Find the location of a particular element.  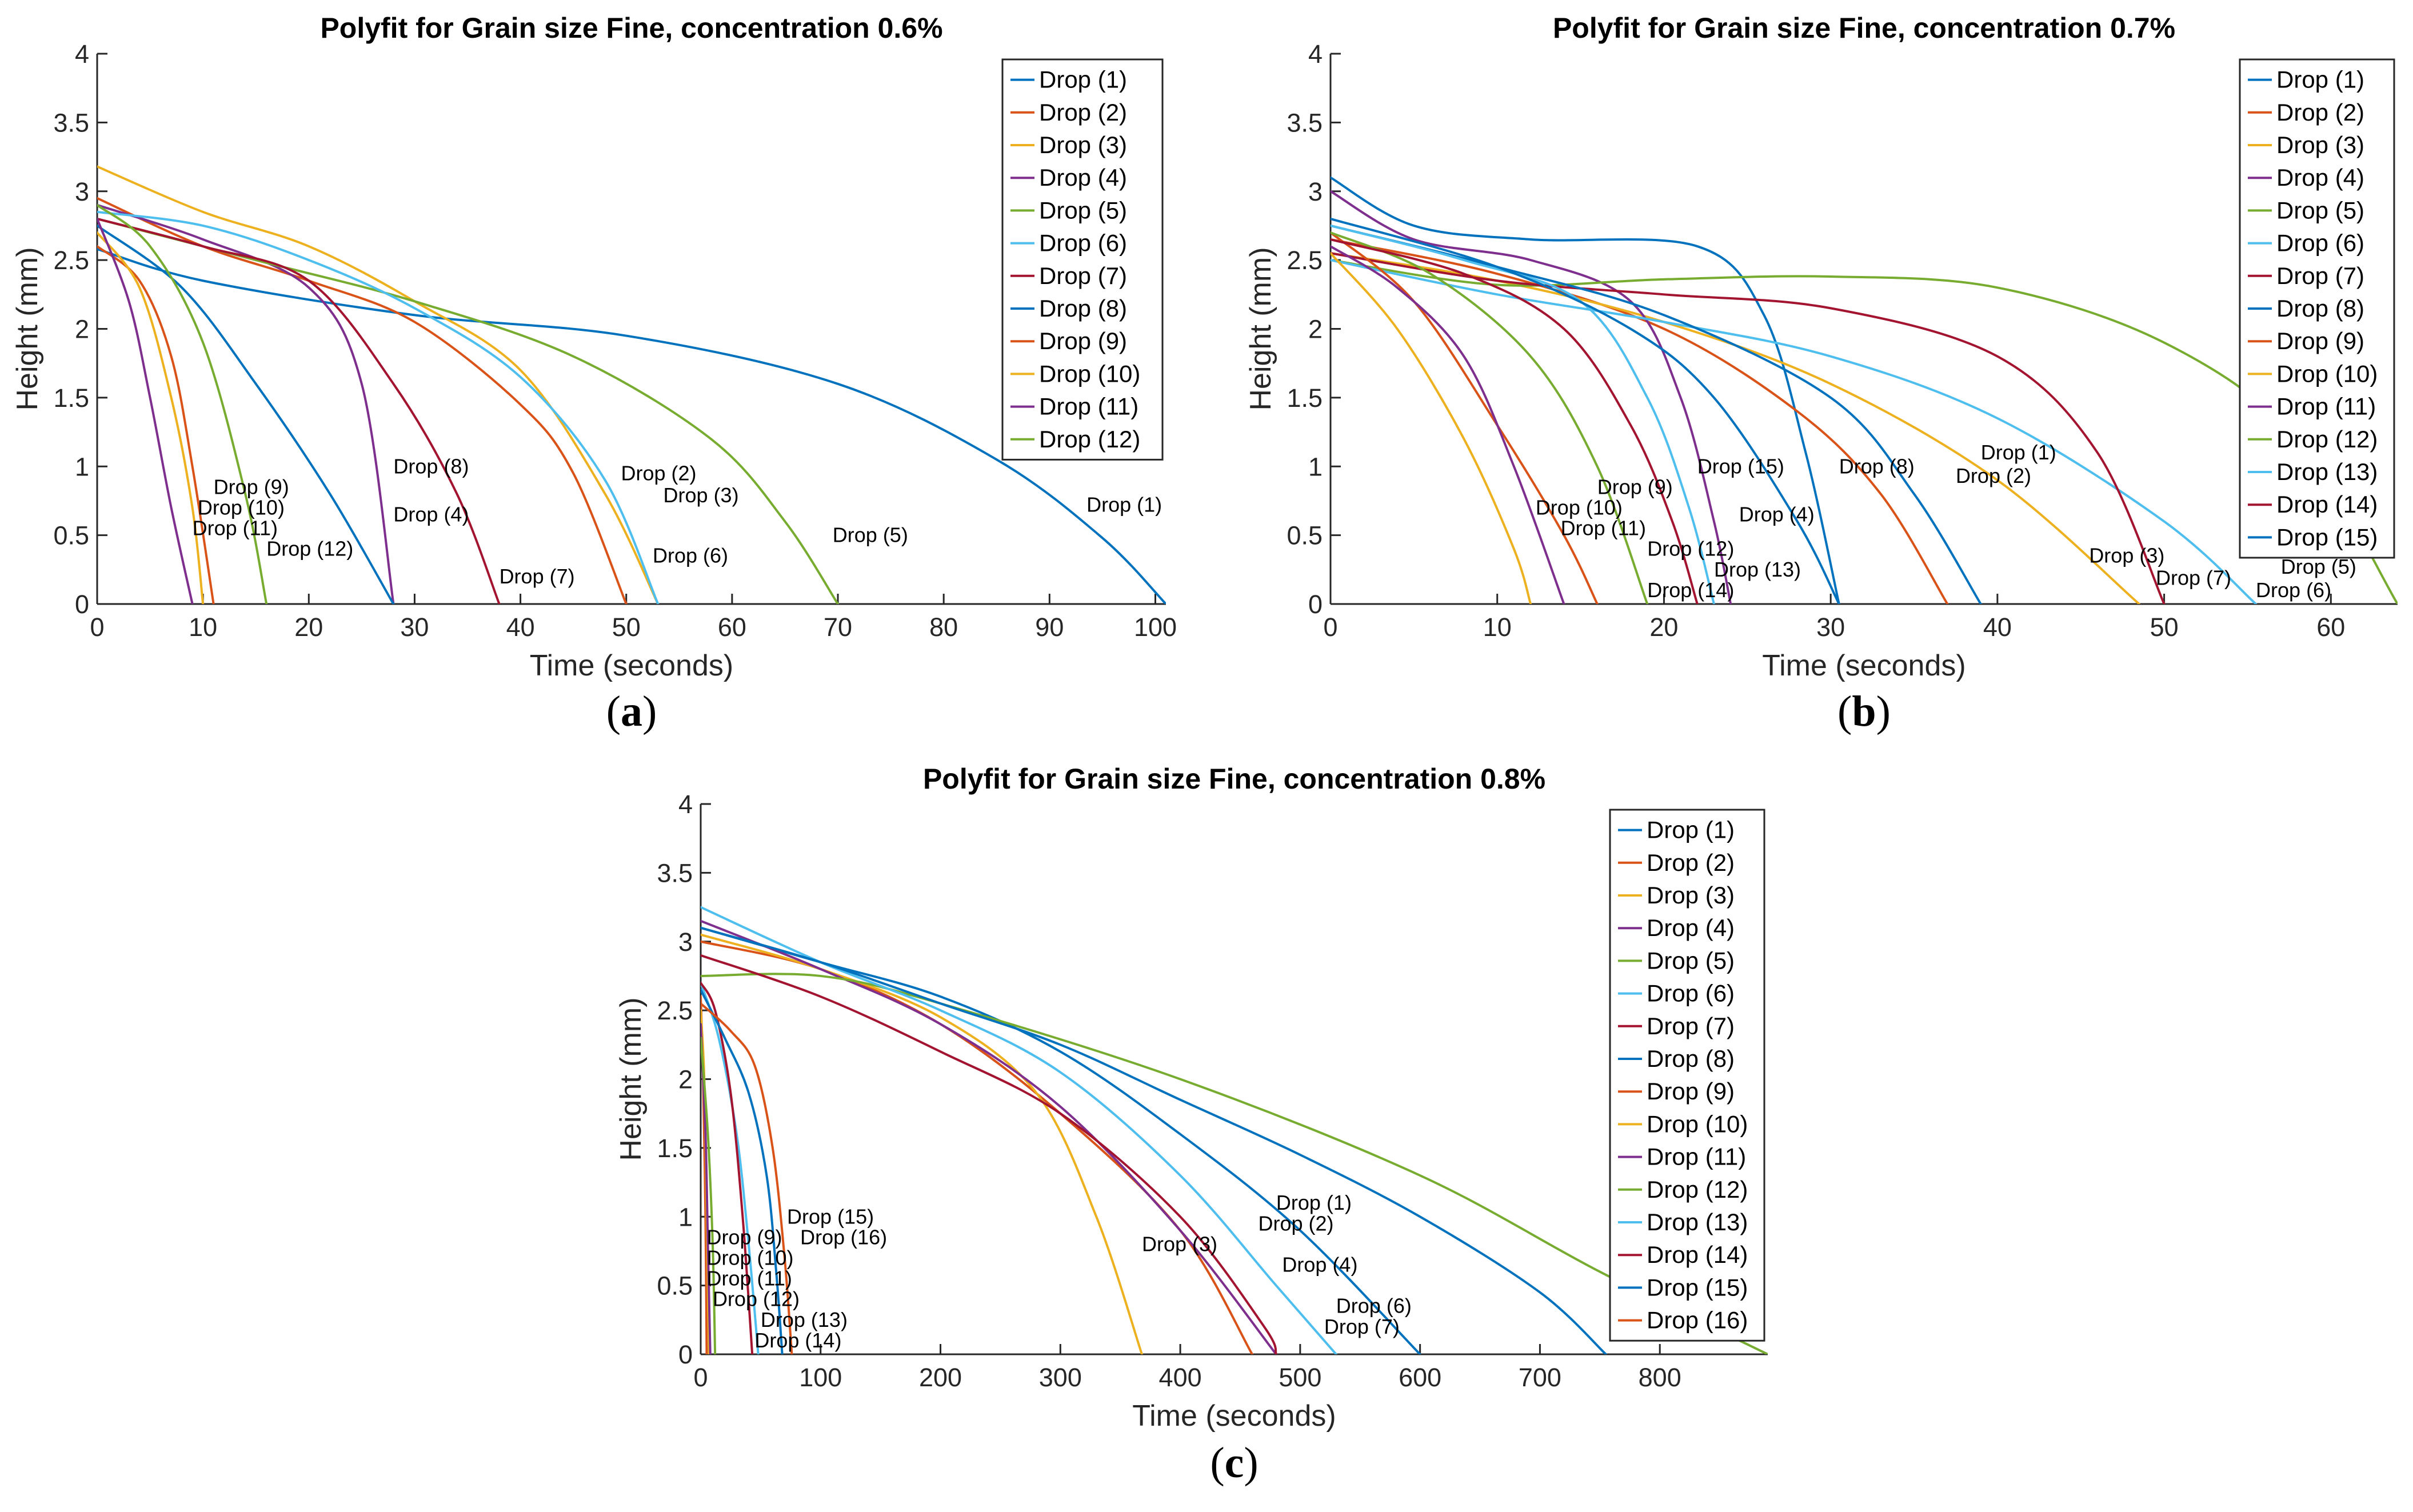

legend-entry-label: Drop (6) is located at coordinates (1083, 243).